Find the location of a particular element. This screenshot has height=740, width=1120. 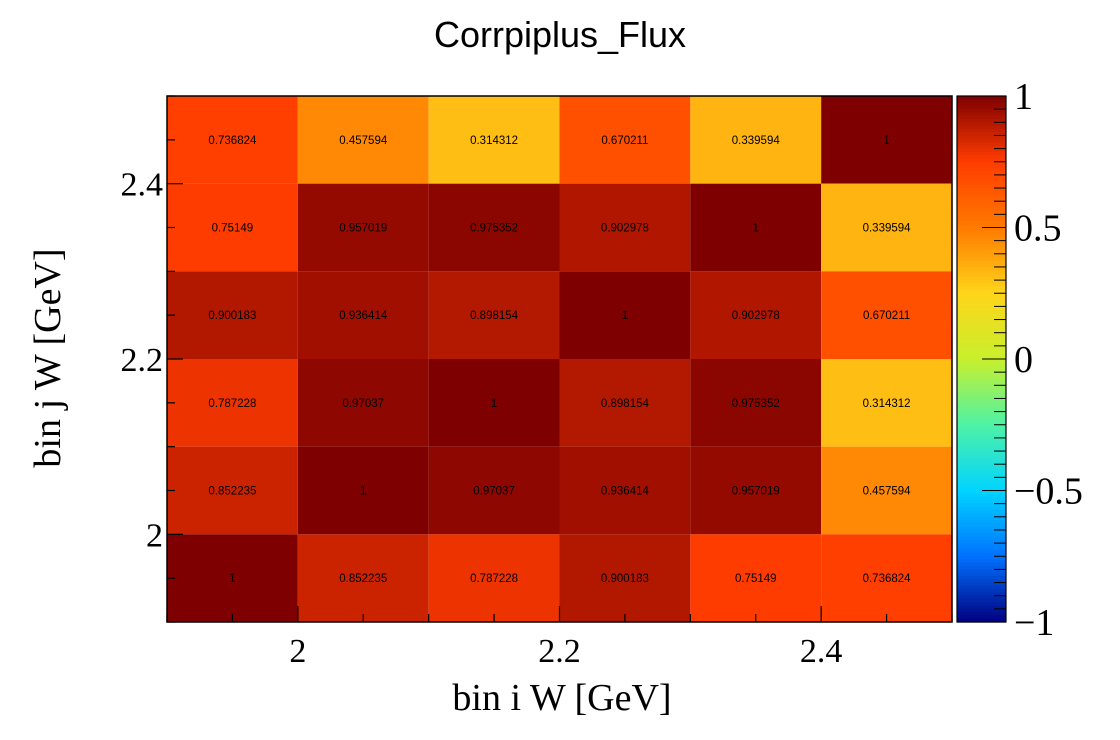

x-tick-label: 2.2 is located at coordinates (559, 651).